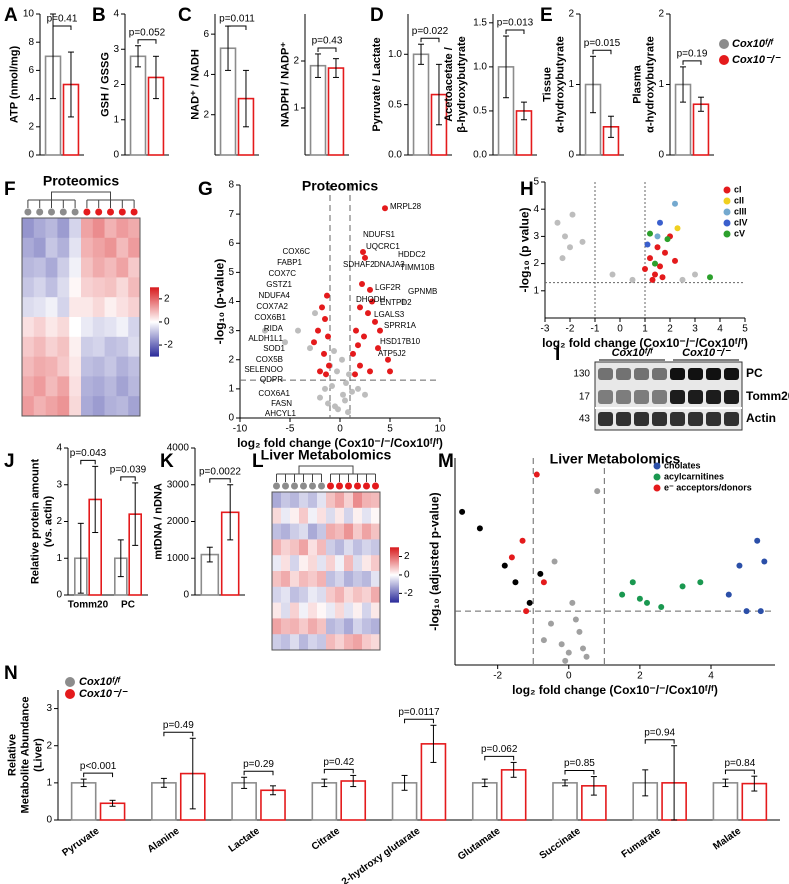 The image size is (789, 884). What do you see at coordinates (326, 455) in the screenshot?
I see `heatmap-title: Liver Metabolomics` at bounding box center [326, 455].